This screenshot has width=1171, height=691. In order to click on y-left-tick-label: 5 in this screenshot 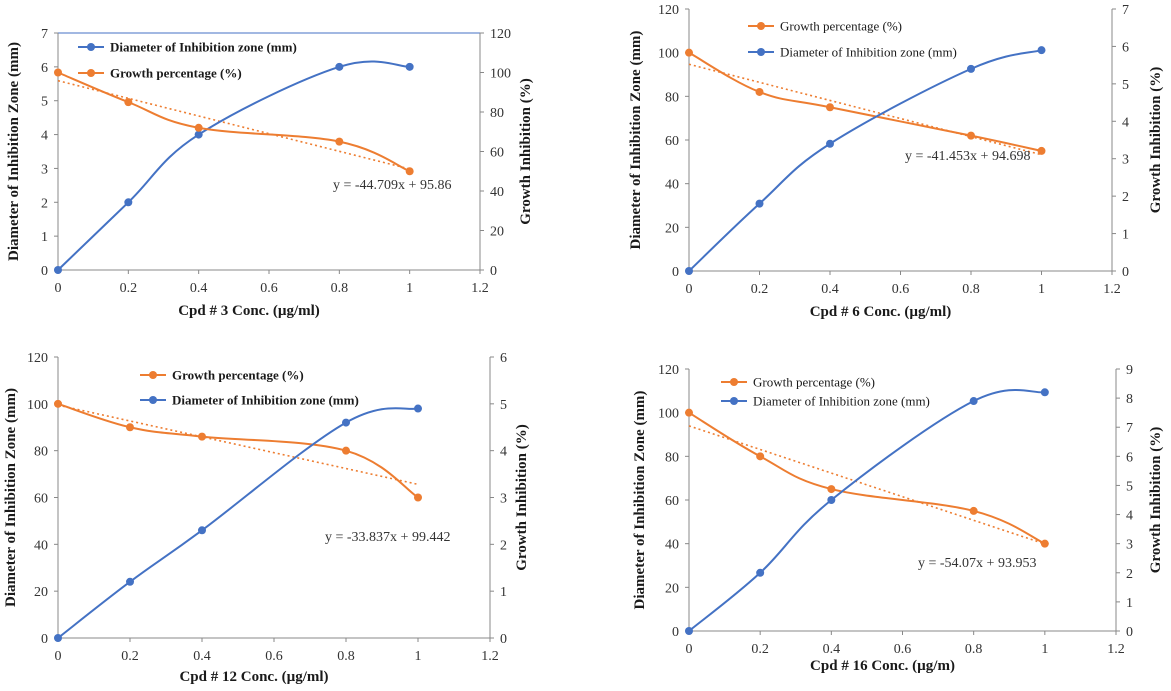, I will do `click(44, 102)`.